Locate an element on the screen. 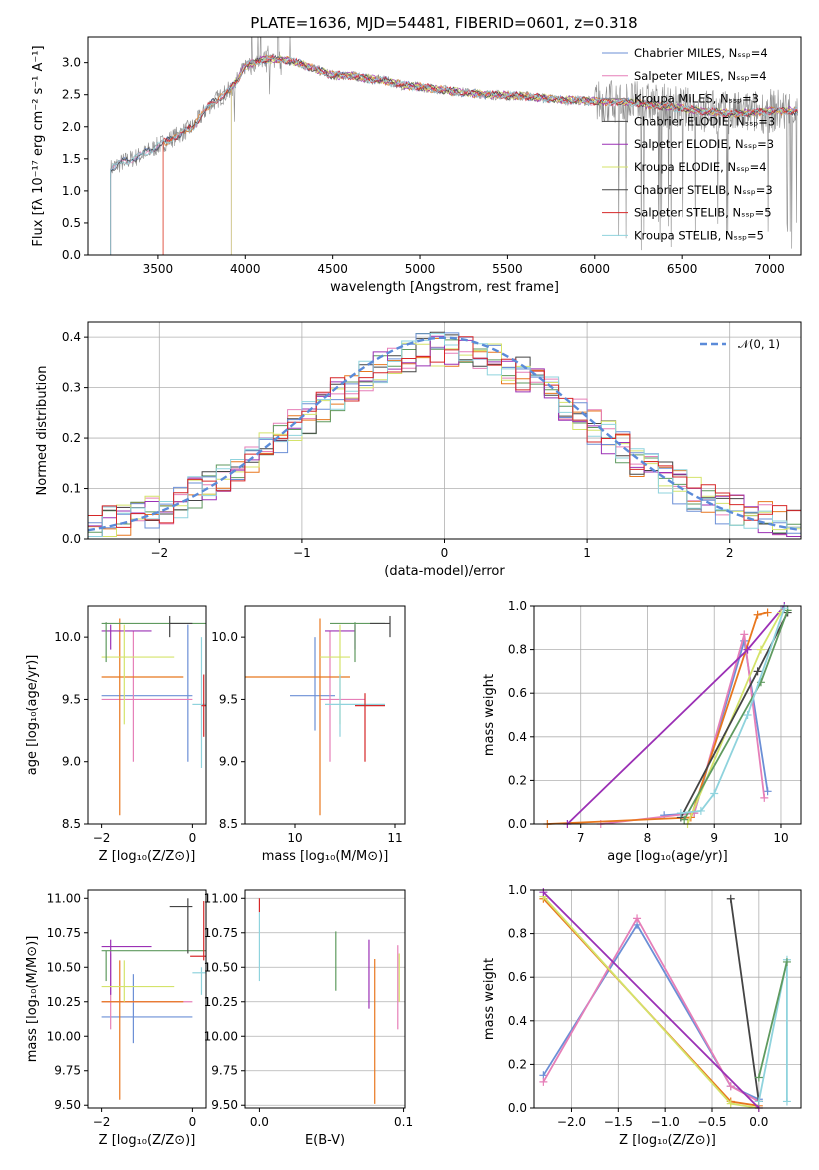 Image resolution: width=819 pixels, height=1170 pixels. histogram-red is located at coordinates (444, 435).